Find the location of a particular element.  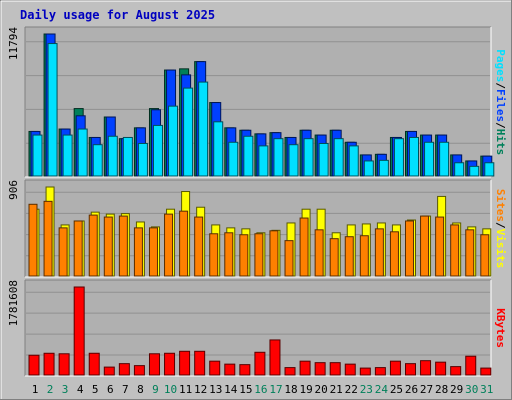

x-label-day-11: 11 is located at coordinates (185, 389).